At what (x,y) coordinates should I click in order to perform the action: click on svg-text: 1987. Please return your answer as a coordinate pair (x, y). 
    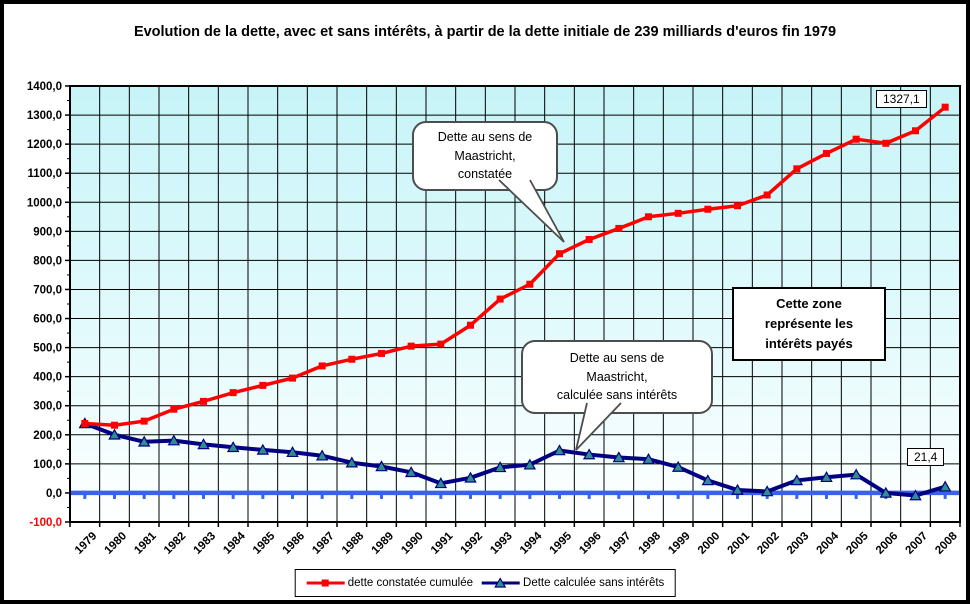
    Looking at the image, I should click on (323, 543).